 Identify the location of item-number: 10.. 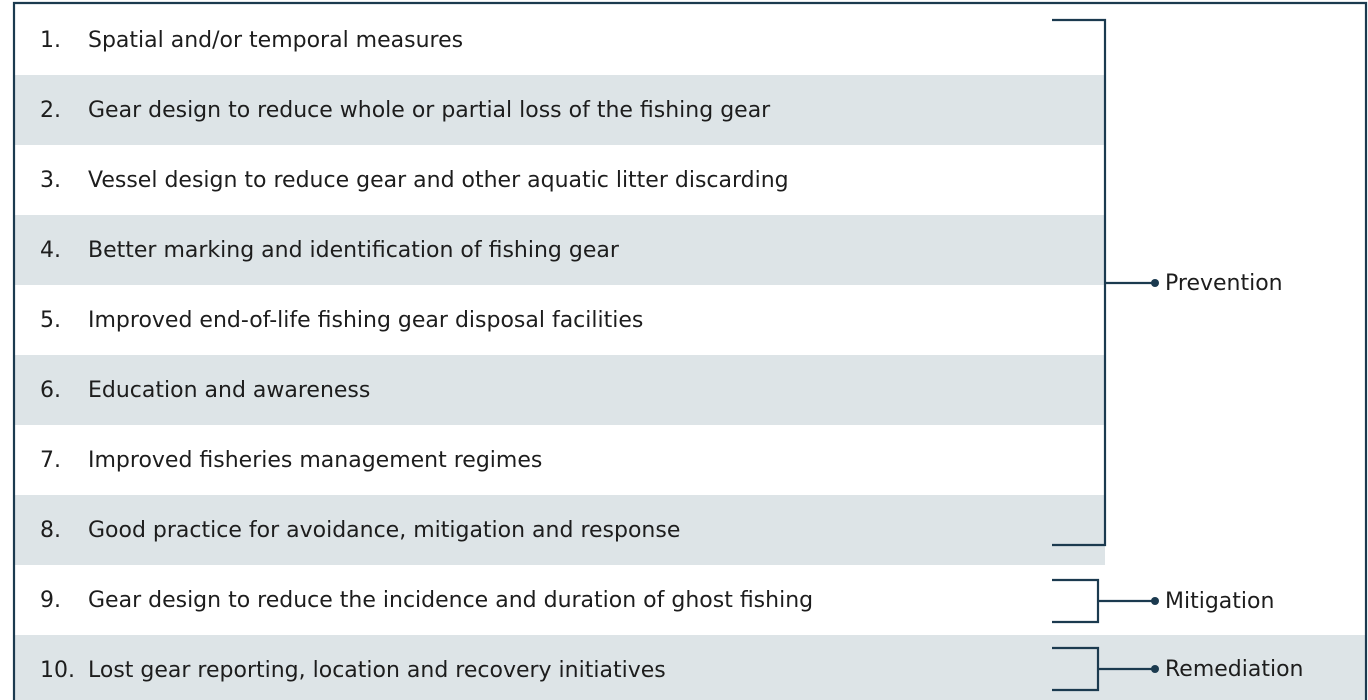
(57, 670).